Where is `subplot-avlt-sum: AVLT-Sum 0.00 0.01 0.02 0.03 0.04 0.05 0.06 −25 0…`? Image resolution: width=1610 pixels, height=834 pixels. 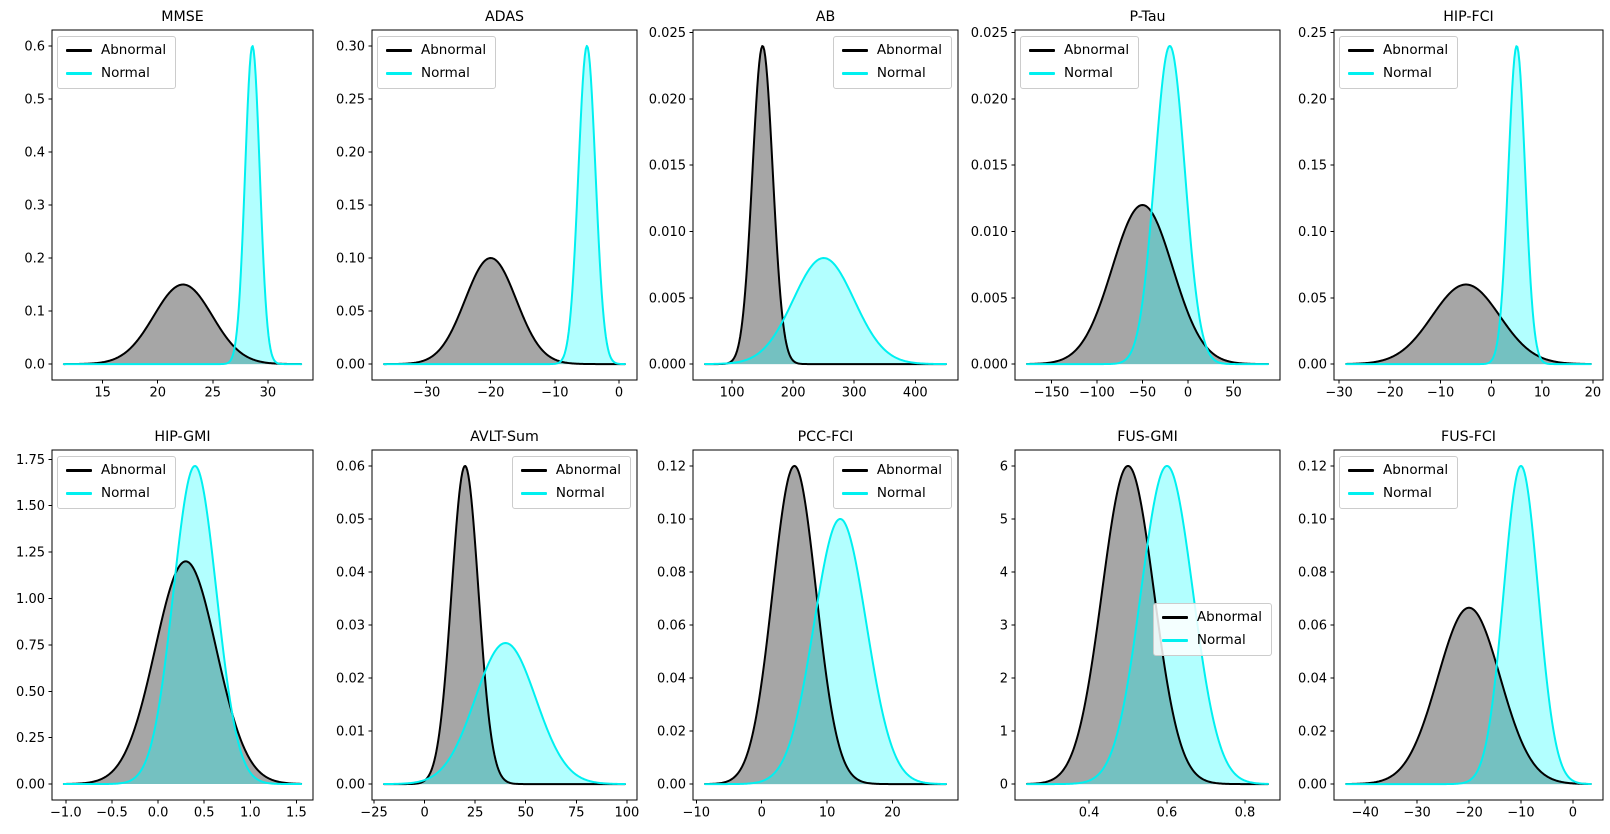
subplot-avlt-sum: AVLT-Sum 0.00 0.01 0.02 0.03 0.04 0.05 0.06 −25 0… is located at coordinates (483, 625).